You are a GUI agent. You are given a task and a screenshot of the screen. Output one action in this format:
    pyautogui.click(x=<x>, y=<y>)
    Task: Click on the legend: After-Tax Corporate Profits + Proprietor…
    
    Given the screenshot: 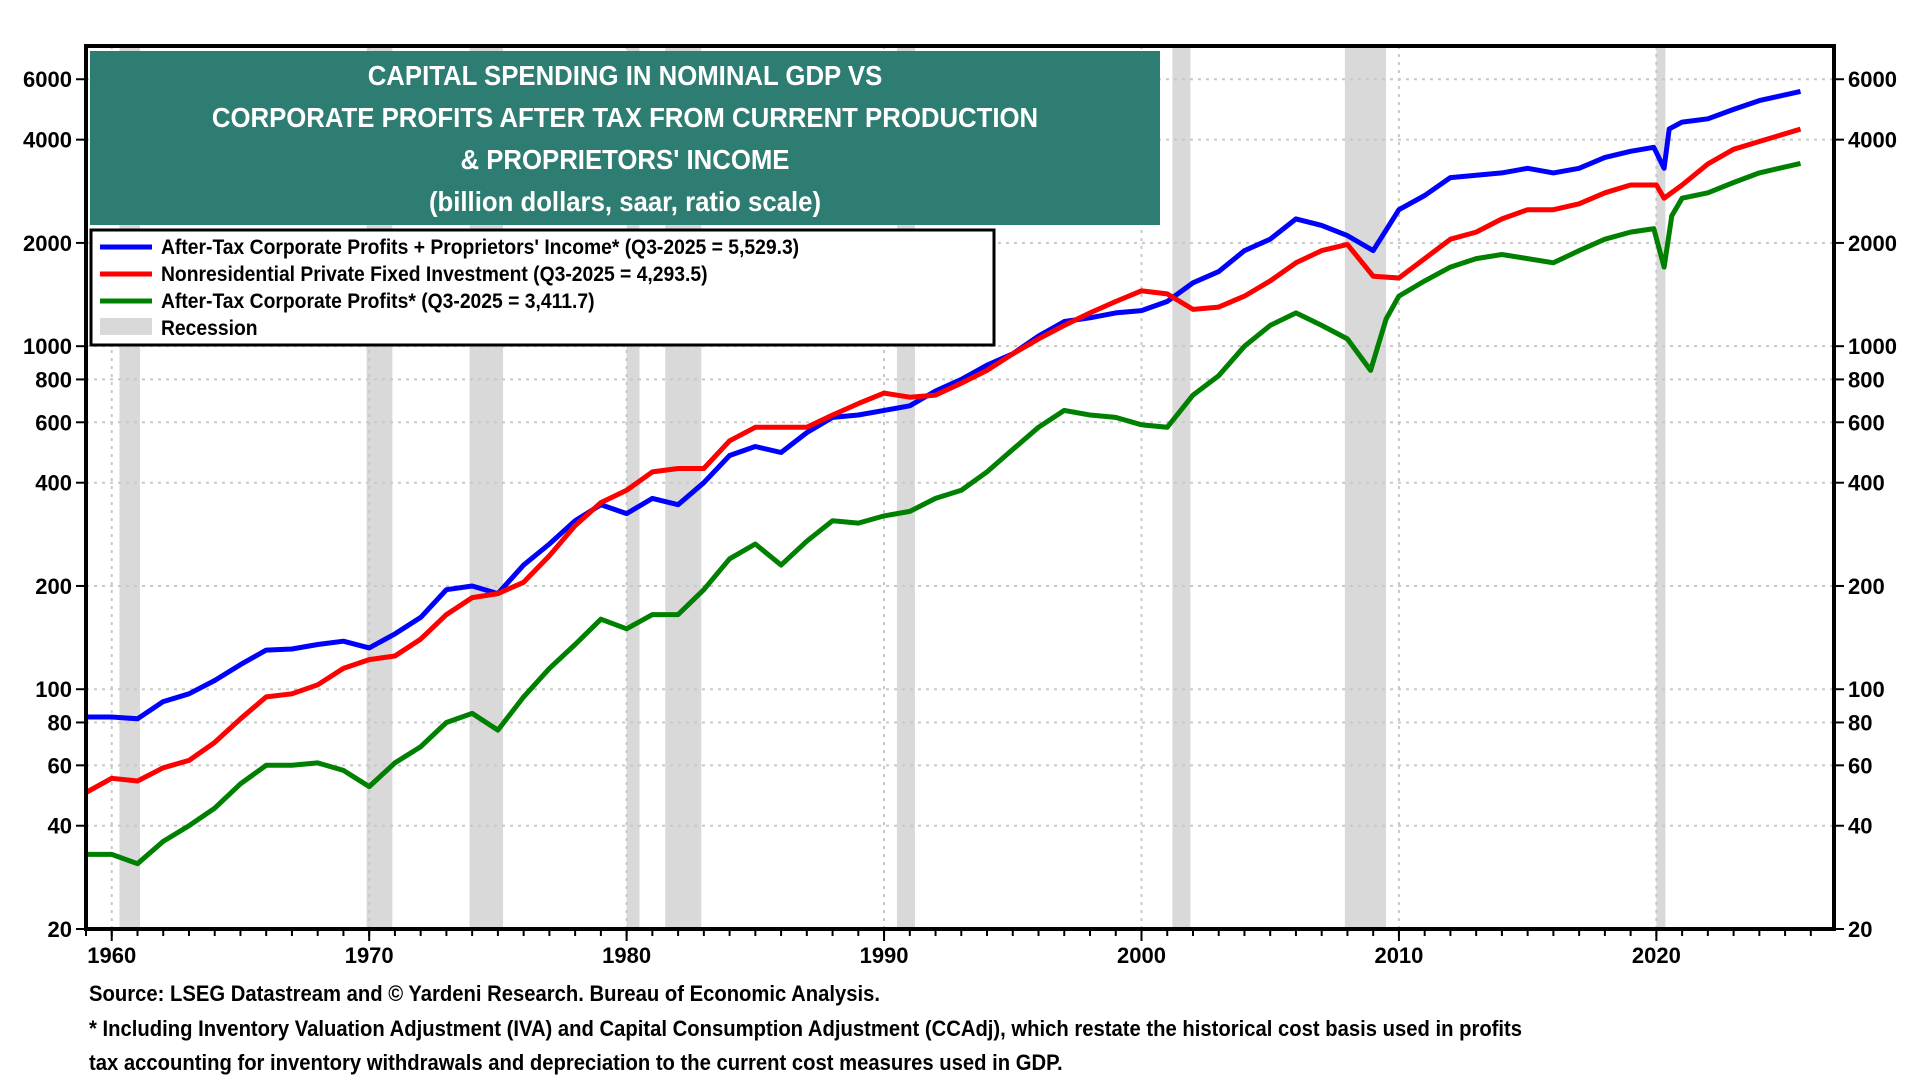 What is the action you would take?
    pyautogui.click(x=542, y=287)
    